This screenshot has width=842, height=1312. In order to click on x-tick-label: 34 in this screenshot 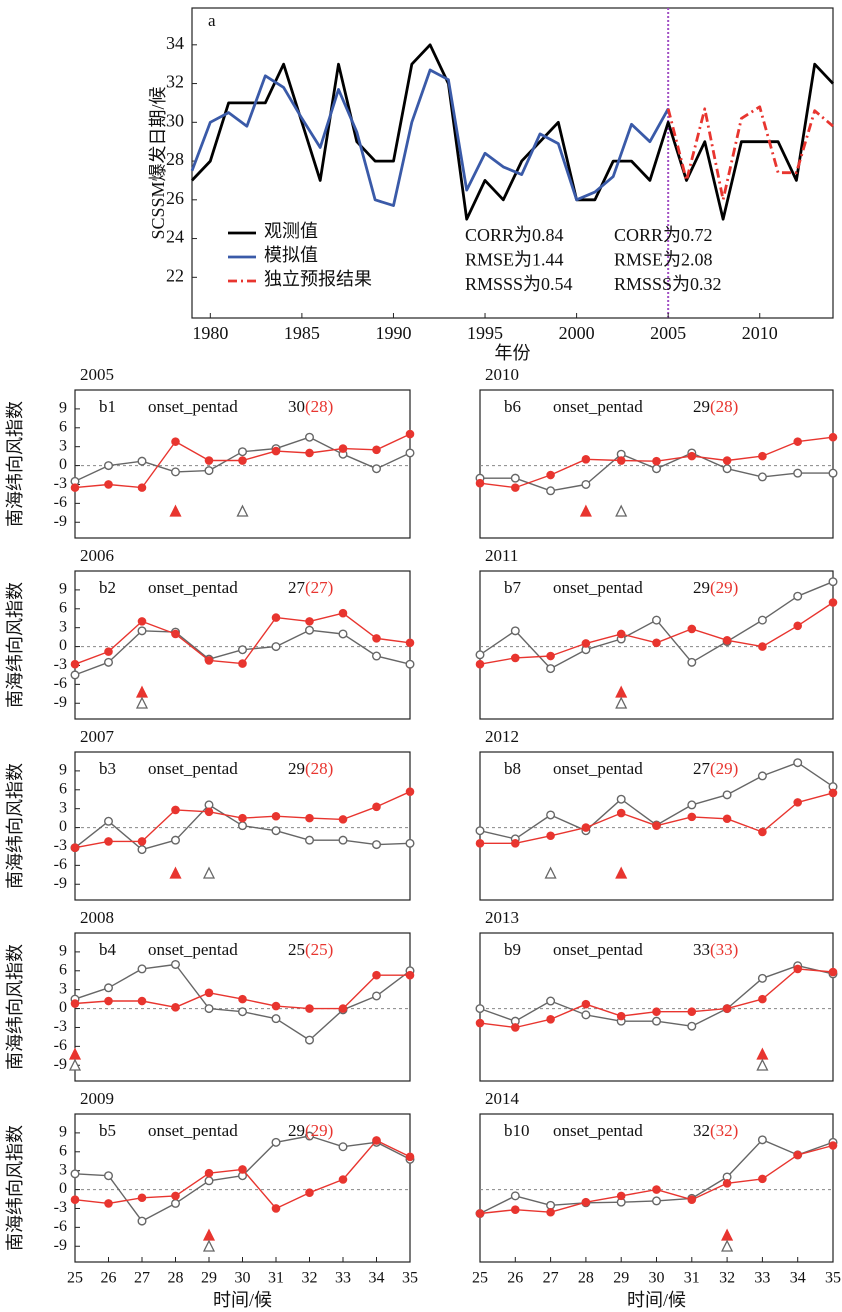, I will do `click(798, 1278)`.